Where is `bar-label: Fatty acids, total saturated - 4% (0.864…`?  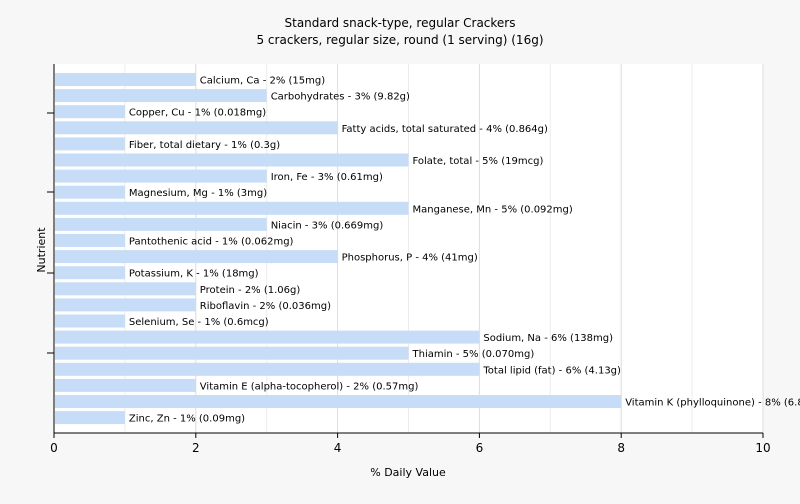 bar-label: Fatty acids, total saturated - 4% (0.864… is located at coordinates (445, 129).